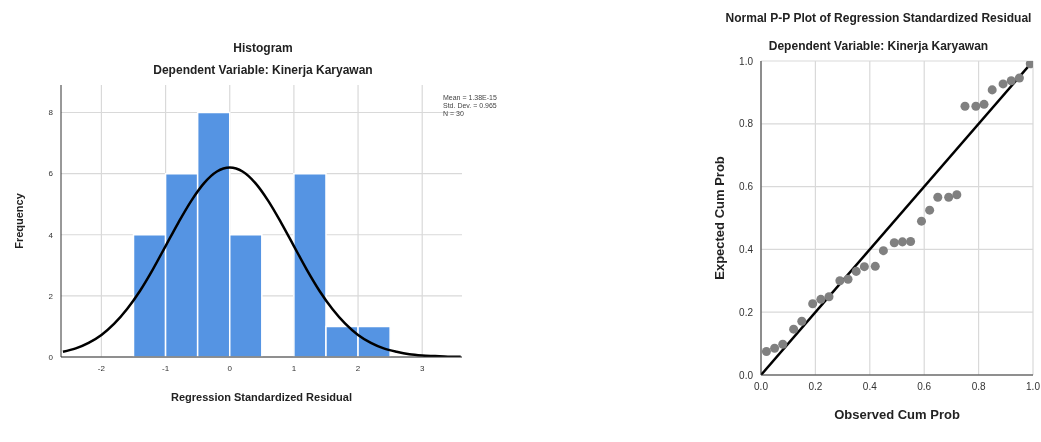 This screenshot has width=1041, height=442. I want to click on y-tick-label: 0.6, so click(746, 187).